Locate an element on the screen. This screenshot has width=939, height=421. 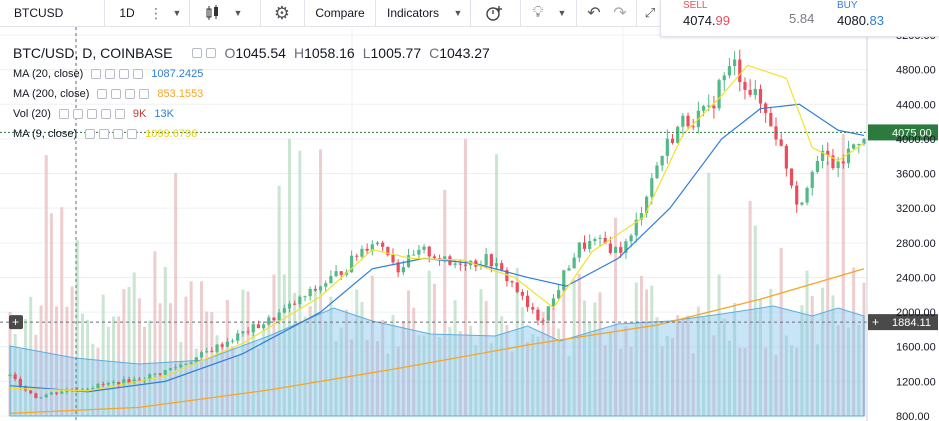
more-icon is located at coordinates (119, 114).